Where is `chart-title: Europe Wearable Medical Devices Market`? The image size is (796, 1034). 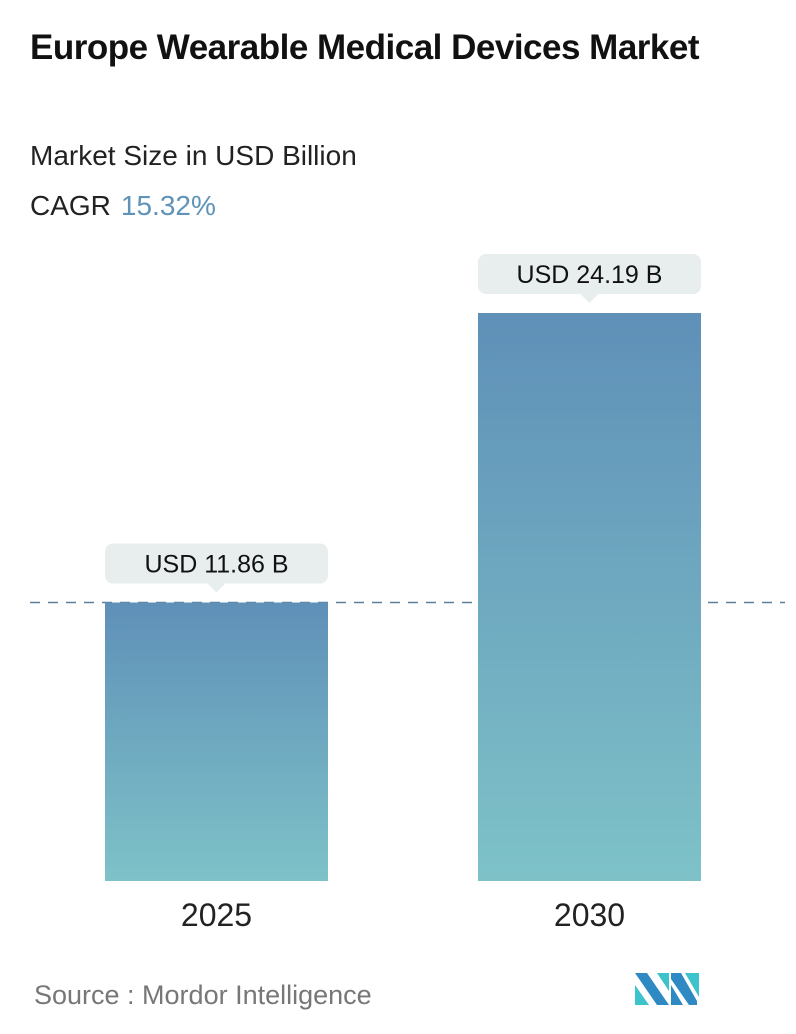 chart-title: Europe Wearable Medical Devices Market is located at coordinates (365, 47).